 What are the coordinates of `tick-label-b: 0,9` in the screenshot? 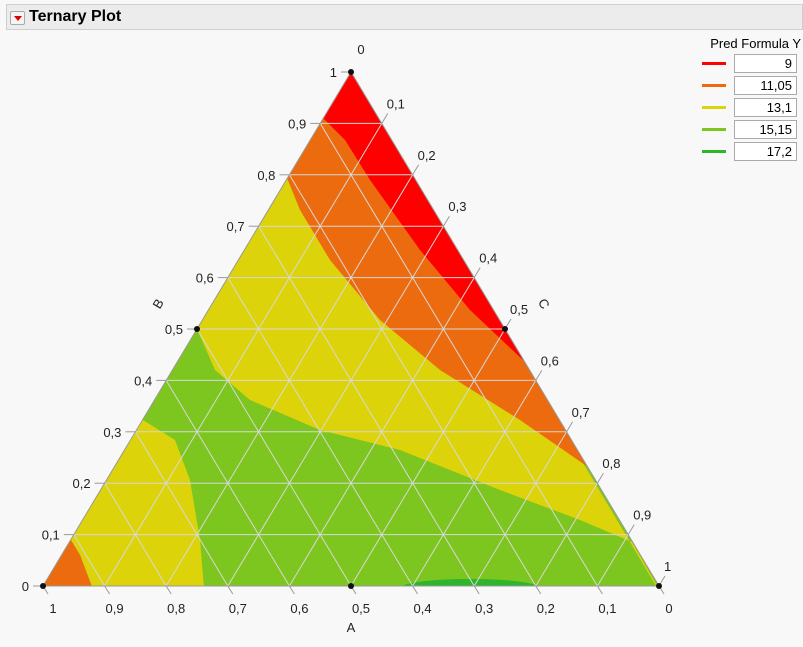 It's located at (297, 123).